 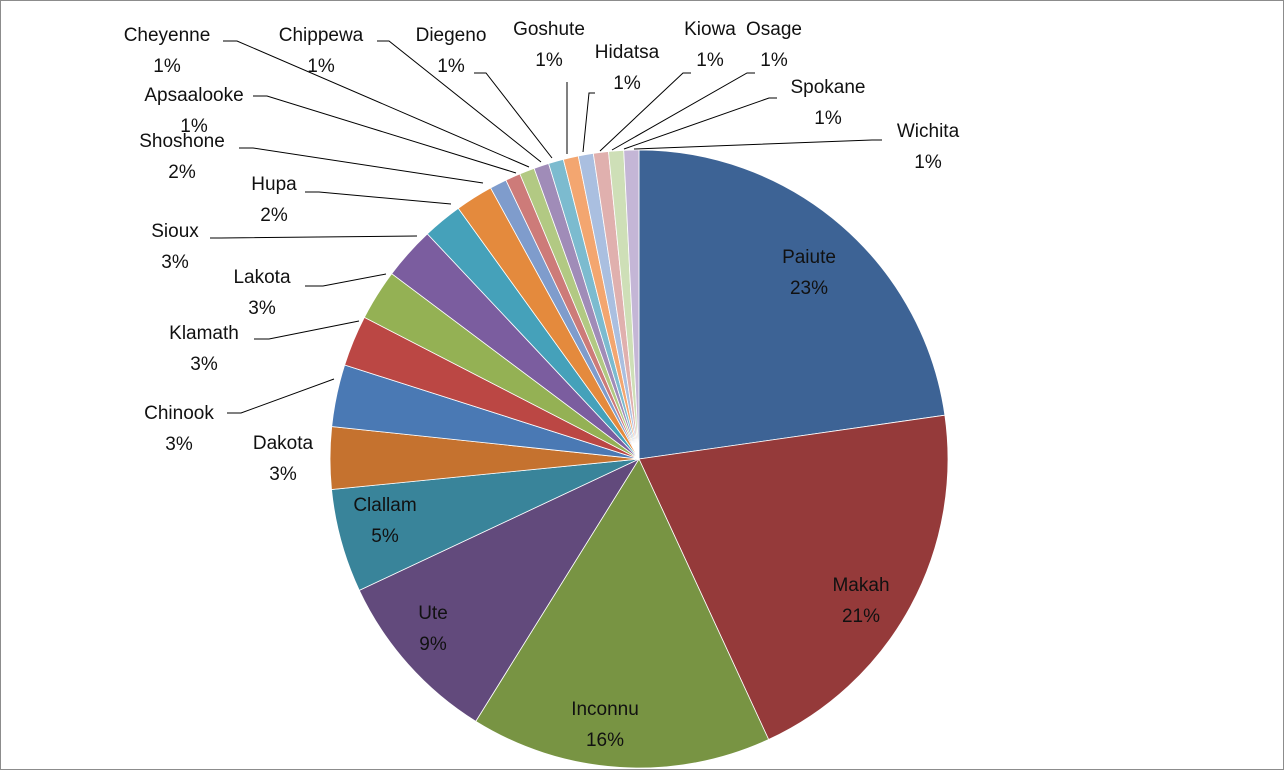 What do you see at coordinates (928, 162) in the screenshot?
I see `slice-percent-wichita: 1%` at bounding box center [928, 162].